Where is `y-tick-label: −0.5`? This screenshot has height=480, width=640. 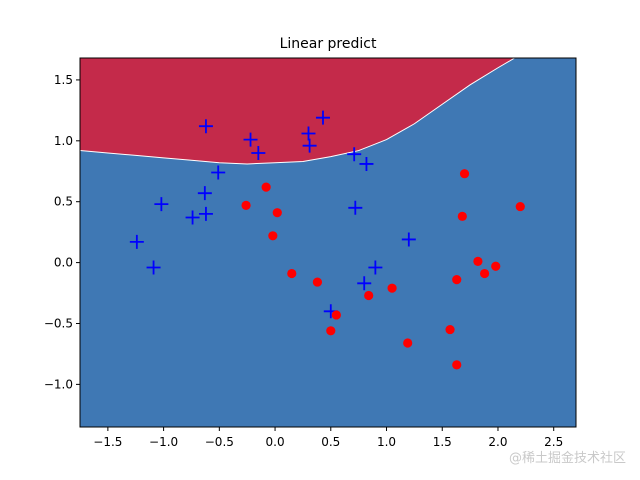 y-tick-label: −0.5 is located at coordinates (58, 323).